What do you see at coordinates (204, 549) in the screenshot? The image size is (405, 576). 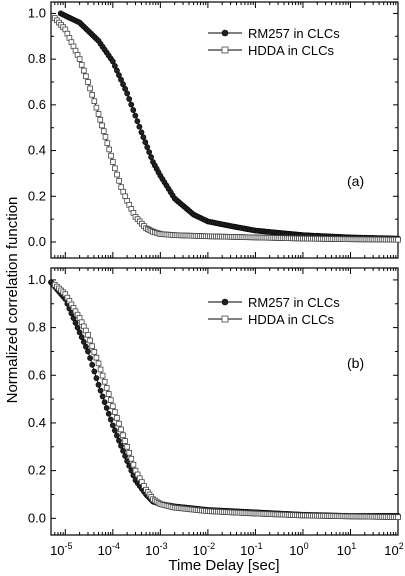 I see `x-tick-label: 10⁻²` at bounding box center [204, 549].